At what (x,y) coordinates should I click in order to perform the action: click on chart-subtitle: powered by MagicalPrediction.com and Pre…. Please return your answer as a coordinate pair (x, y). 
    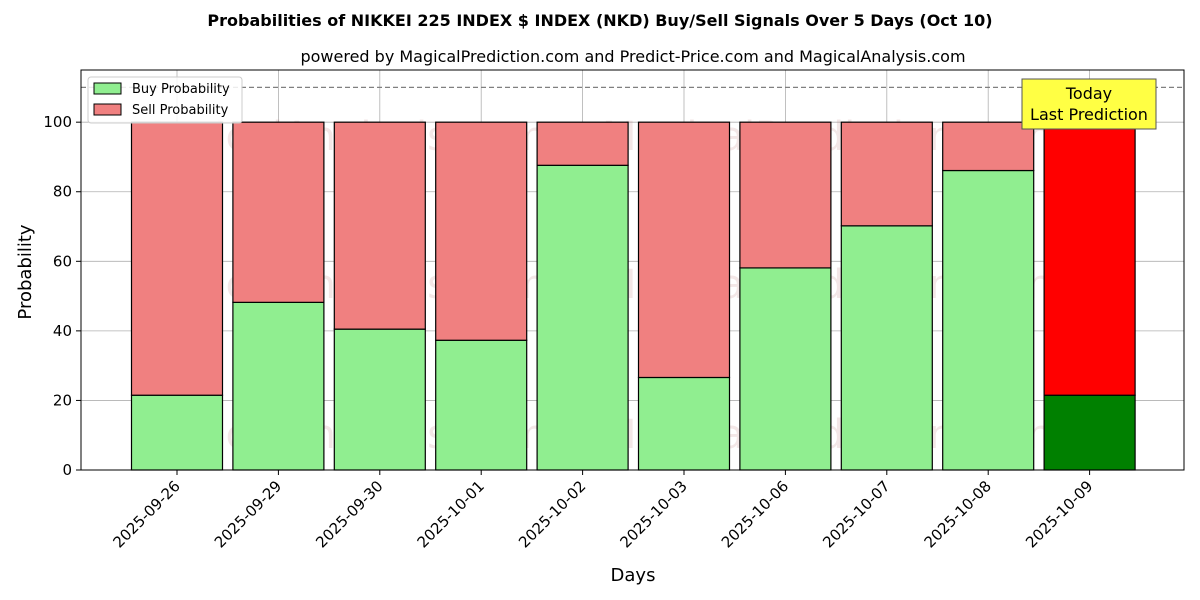
    Looking at the image, I should click on (632, 56).